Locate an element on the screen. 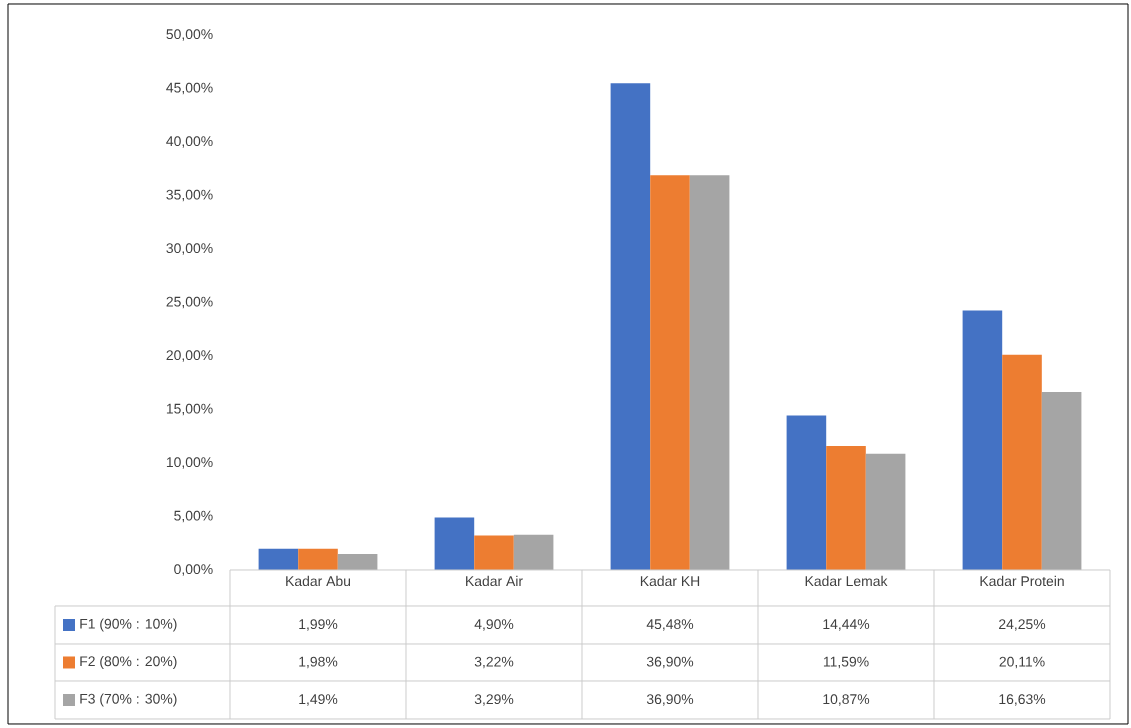 This screenshot has height=728, width=1131. y-tick-label: 5,00% is located at coordinates (193, 516).